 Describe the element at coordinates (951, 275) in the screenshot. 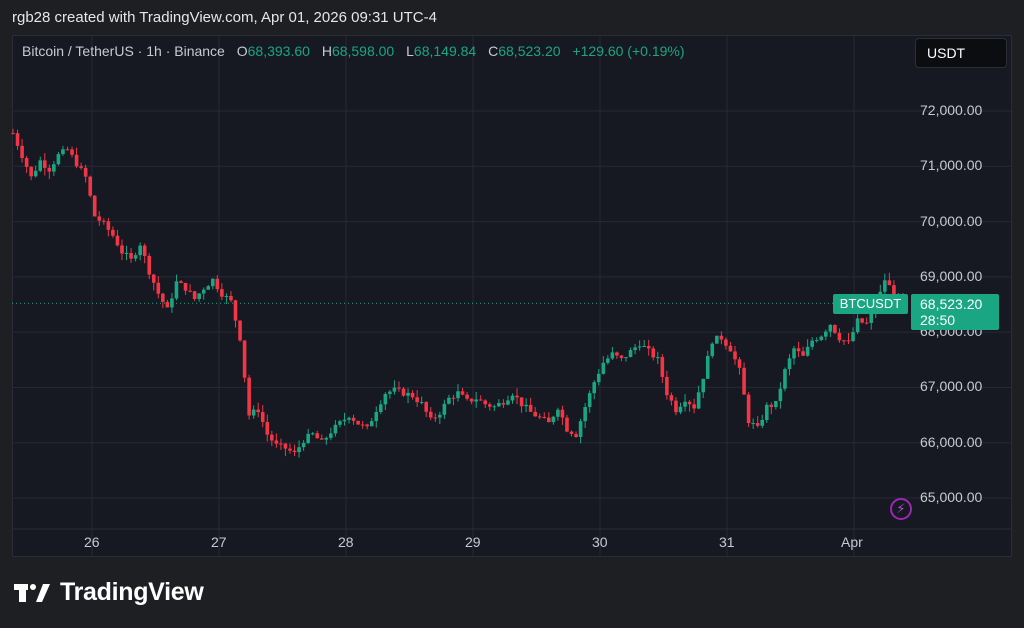

I see `y-tick-label: 69,000.00` at that location.